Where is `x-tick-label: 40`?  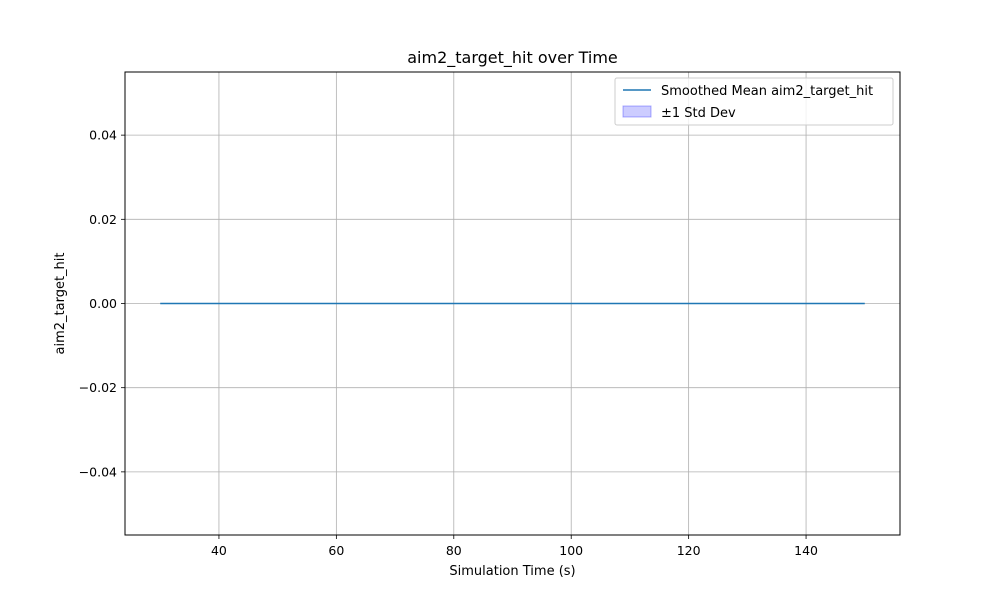
x-tick-label: 40 is located at coordinates (219, 550).